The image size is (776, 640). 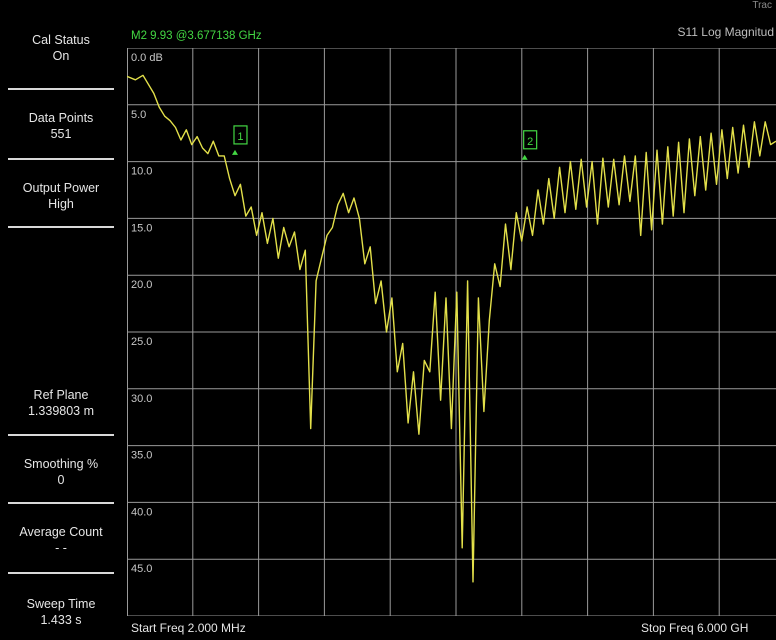 I want to click on output-power-value: High, so click(x=61, y=204).